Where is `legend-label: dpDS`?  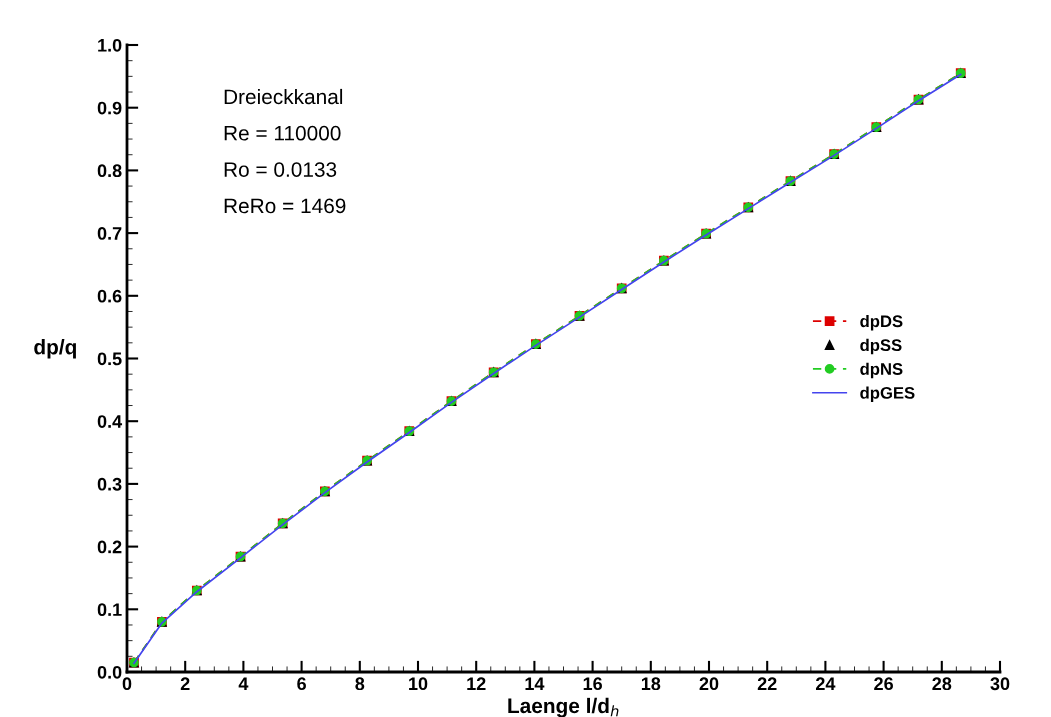
legend-label: dpDS is located at coordinates (881, 322).